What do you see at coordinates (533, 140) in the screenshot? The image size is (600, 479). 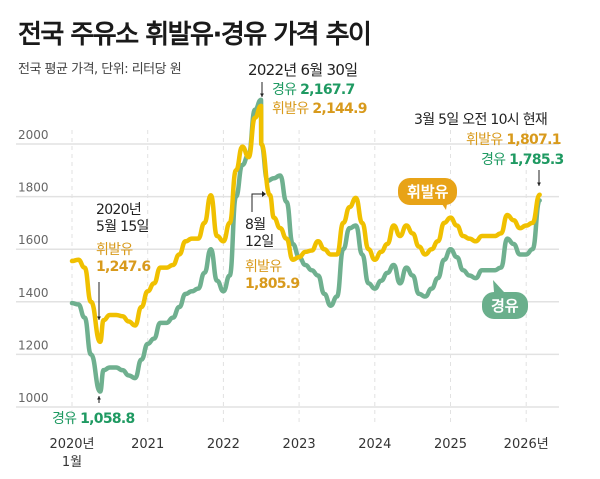 I see `current-gas-value: 1,807.1` at bounding box center [533, 140].